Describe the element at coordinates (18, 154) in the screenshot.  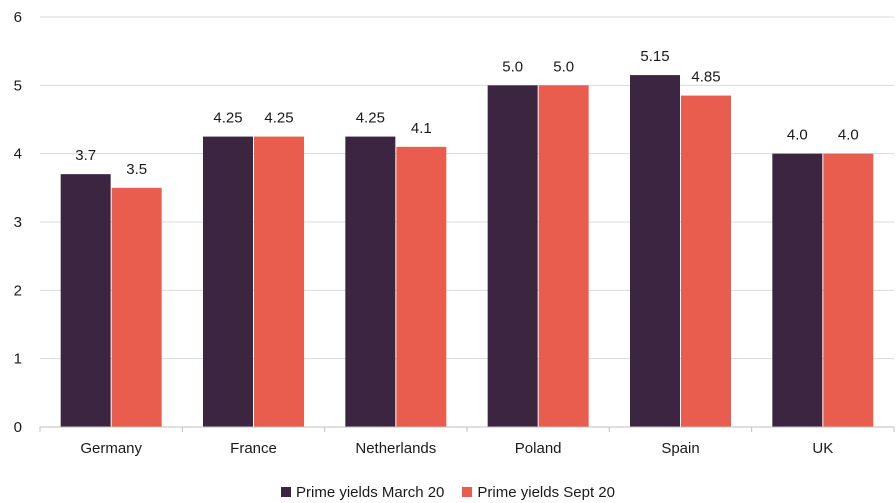
I see `y-tick-label-4: 4` at that location.